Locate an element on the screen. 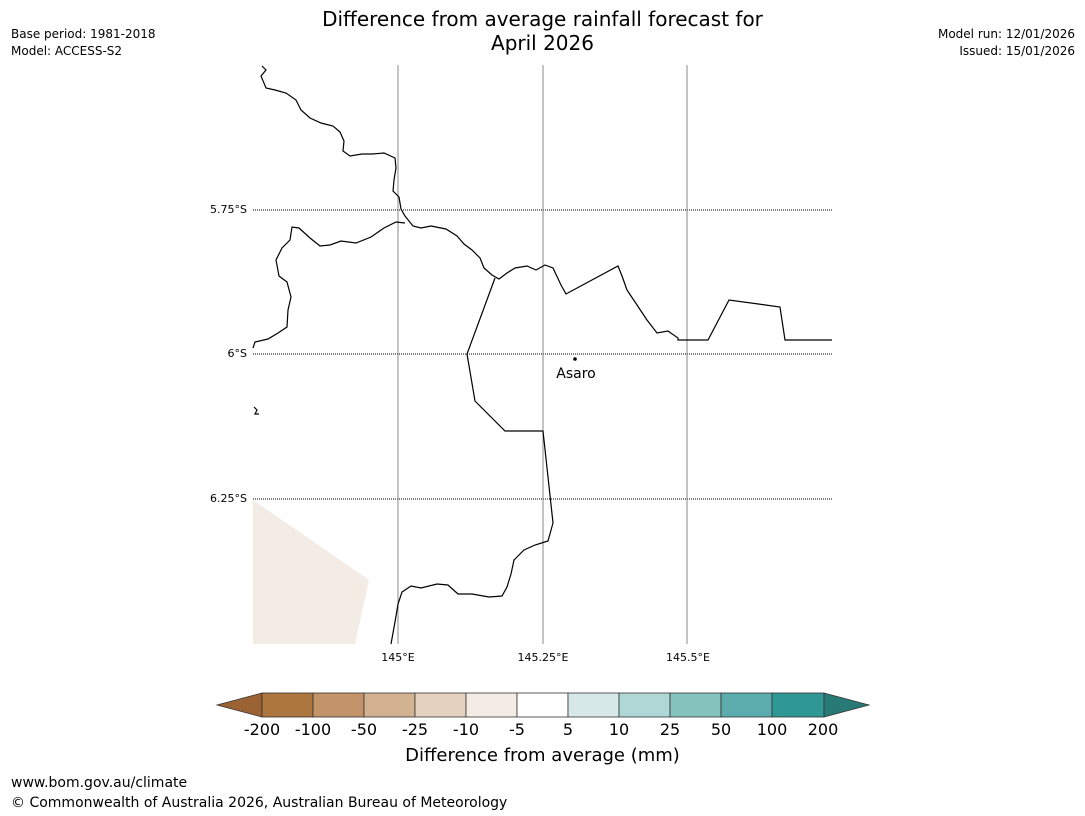 The width and height of the screenshot is (1085, 816). colorbar-tick: 100 is located at coordinates (772, 729).